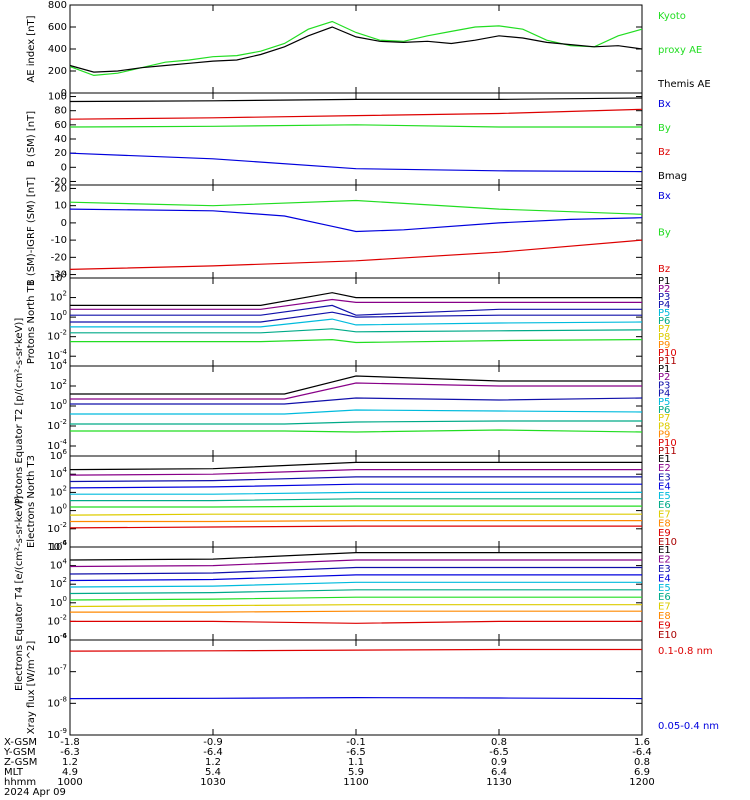 The height and width of the screenshot is (800, 750). Describe the element at coordinates (499, 742) in the screenshot. I see `footer-value: 0.8` at that location.